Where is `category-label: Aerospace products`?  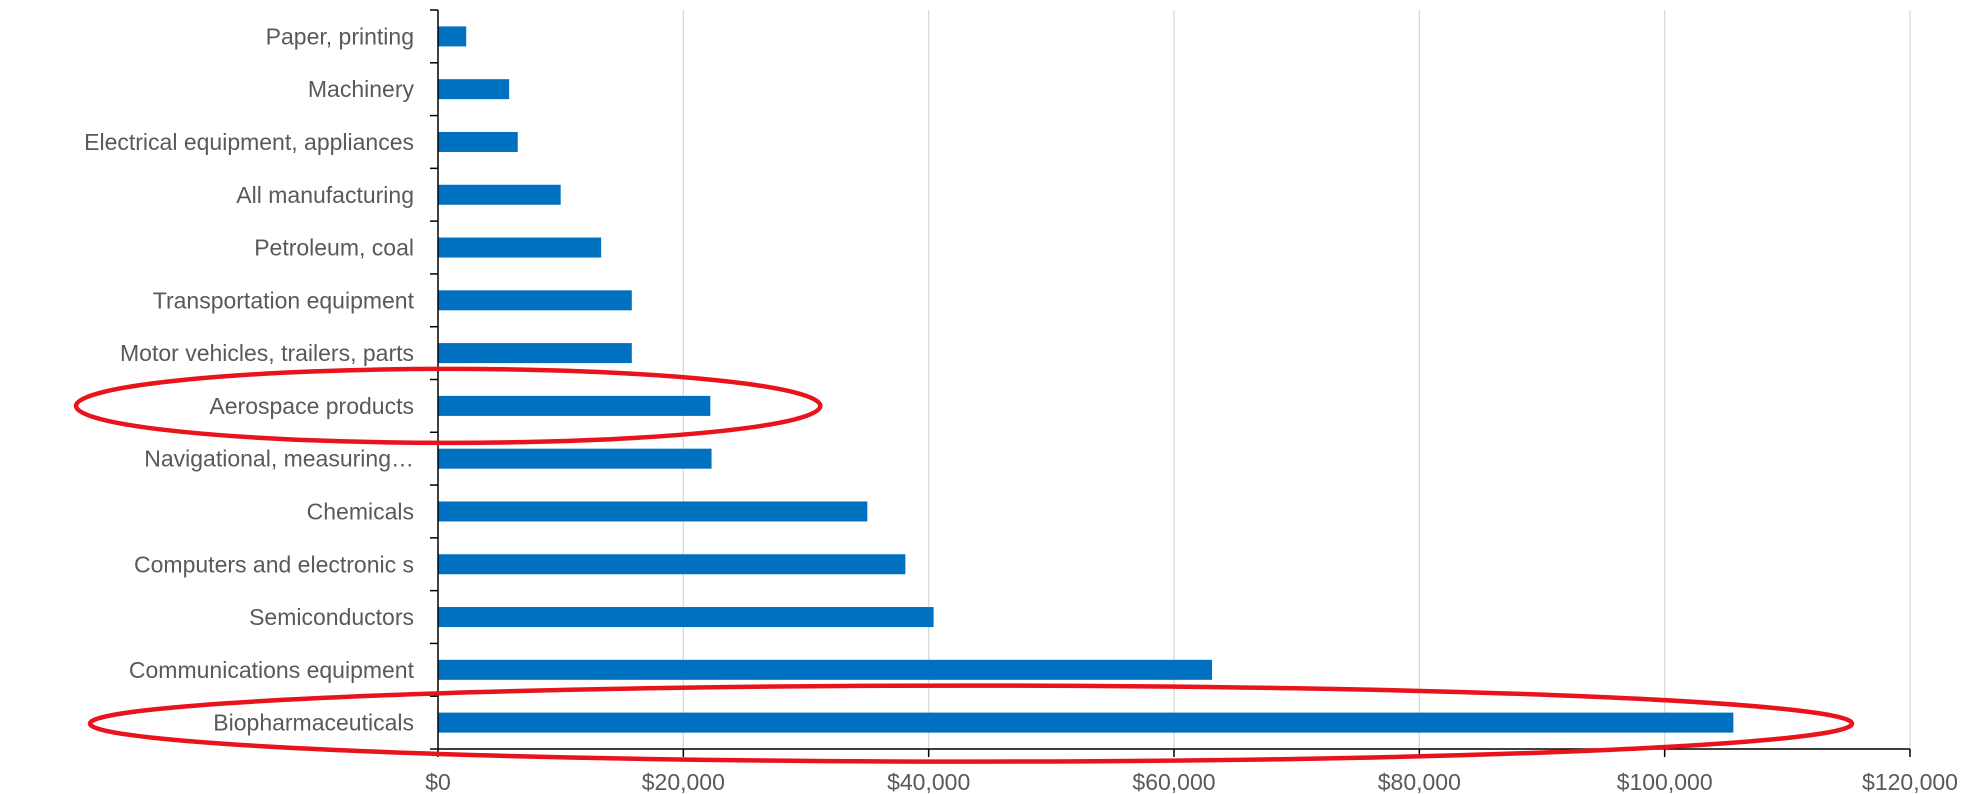 category-label: Aerospace products is located at coordinates (311, 406).